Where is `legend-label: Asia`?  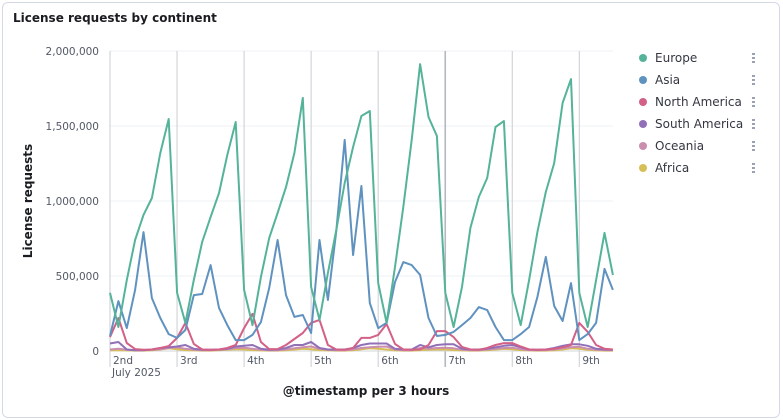
legend-label: Asia is located at coordinates (667, 80).